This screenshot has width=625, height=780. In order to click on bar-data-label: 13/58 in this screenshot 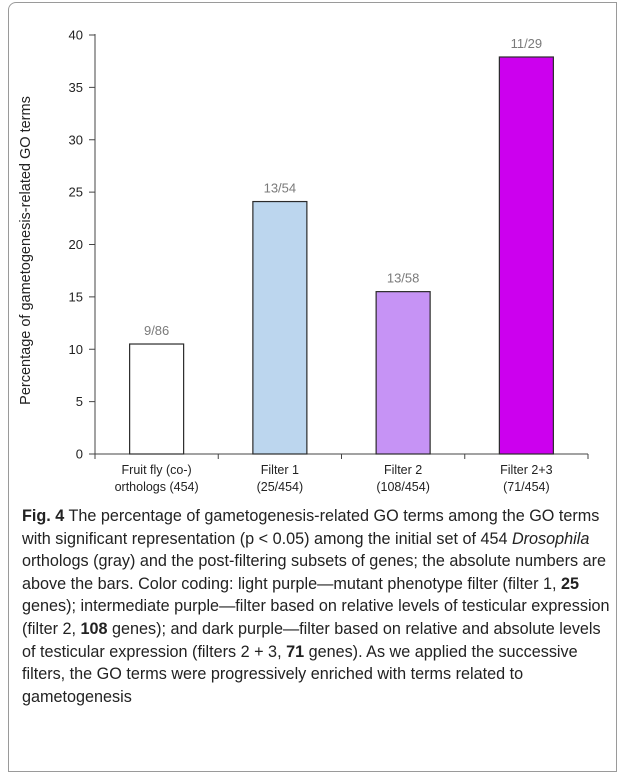, I will do `click(403, 278)`.